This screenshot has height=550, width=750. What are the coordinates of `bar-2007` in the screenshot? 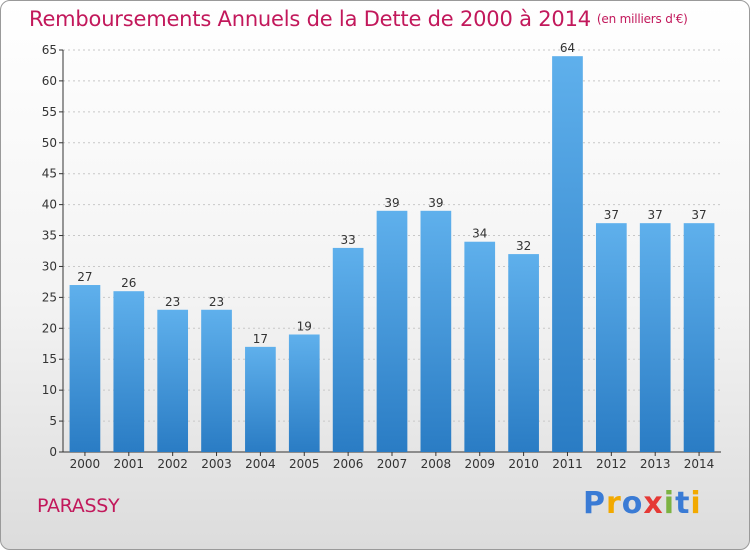 It's located at (392, 331).